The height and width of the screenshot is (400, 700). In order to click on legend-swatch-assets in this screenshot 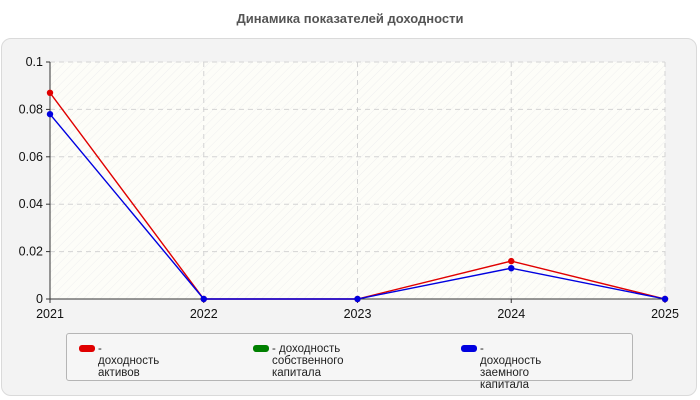, I will do `click(87, 348)`.